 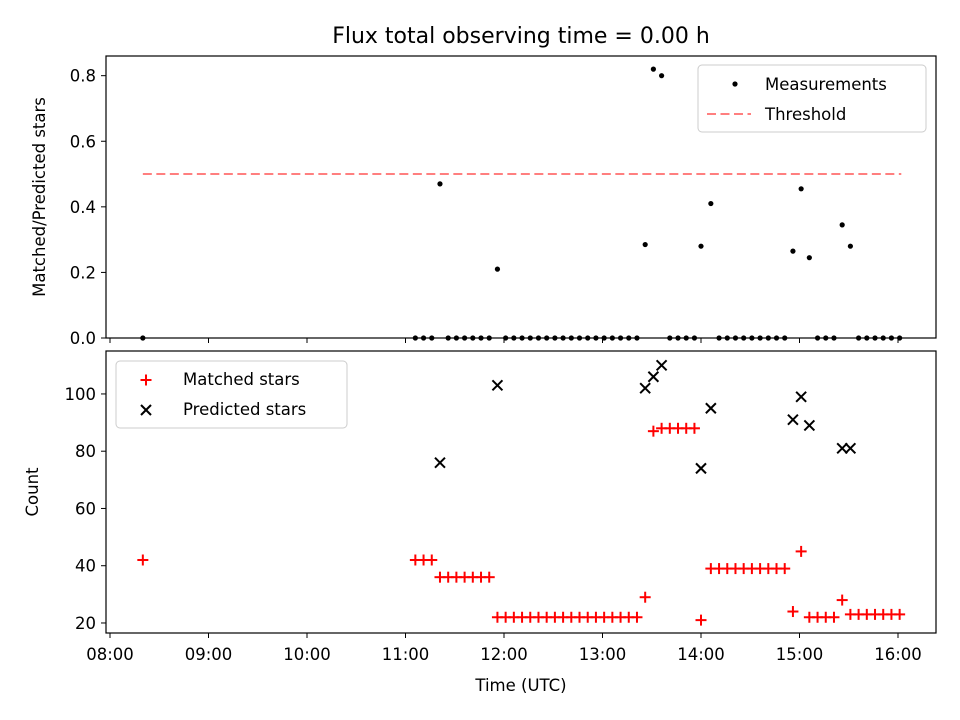 I want to click on bottom-y-axis-label: Count, so click(x=32, y=492).